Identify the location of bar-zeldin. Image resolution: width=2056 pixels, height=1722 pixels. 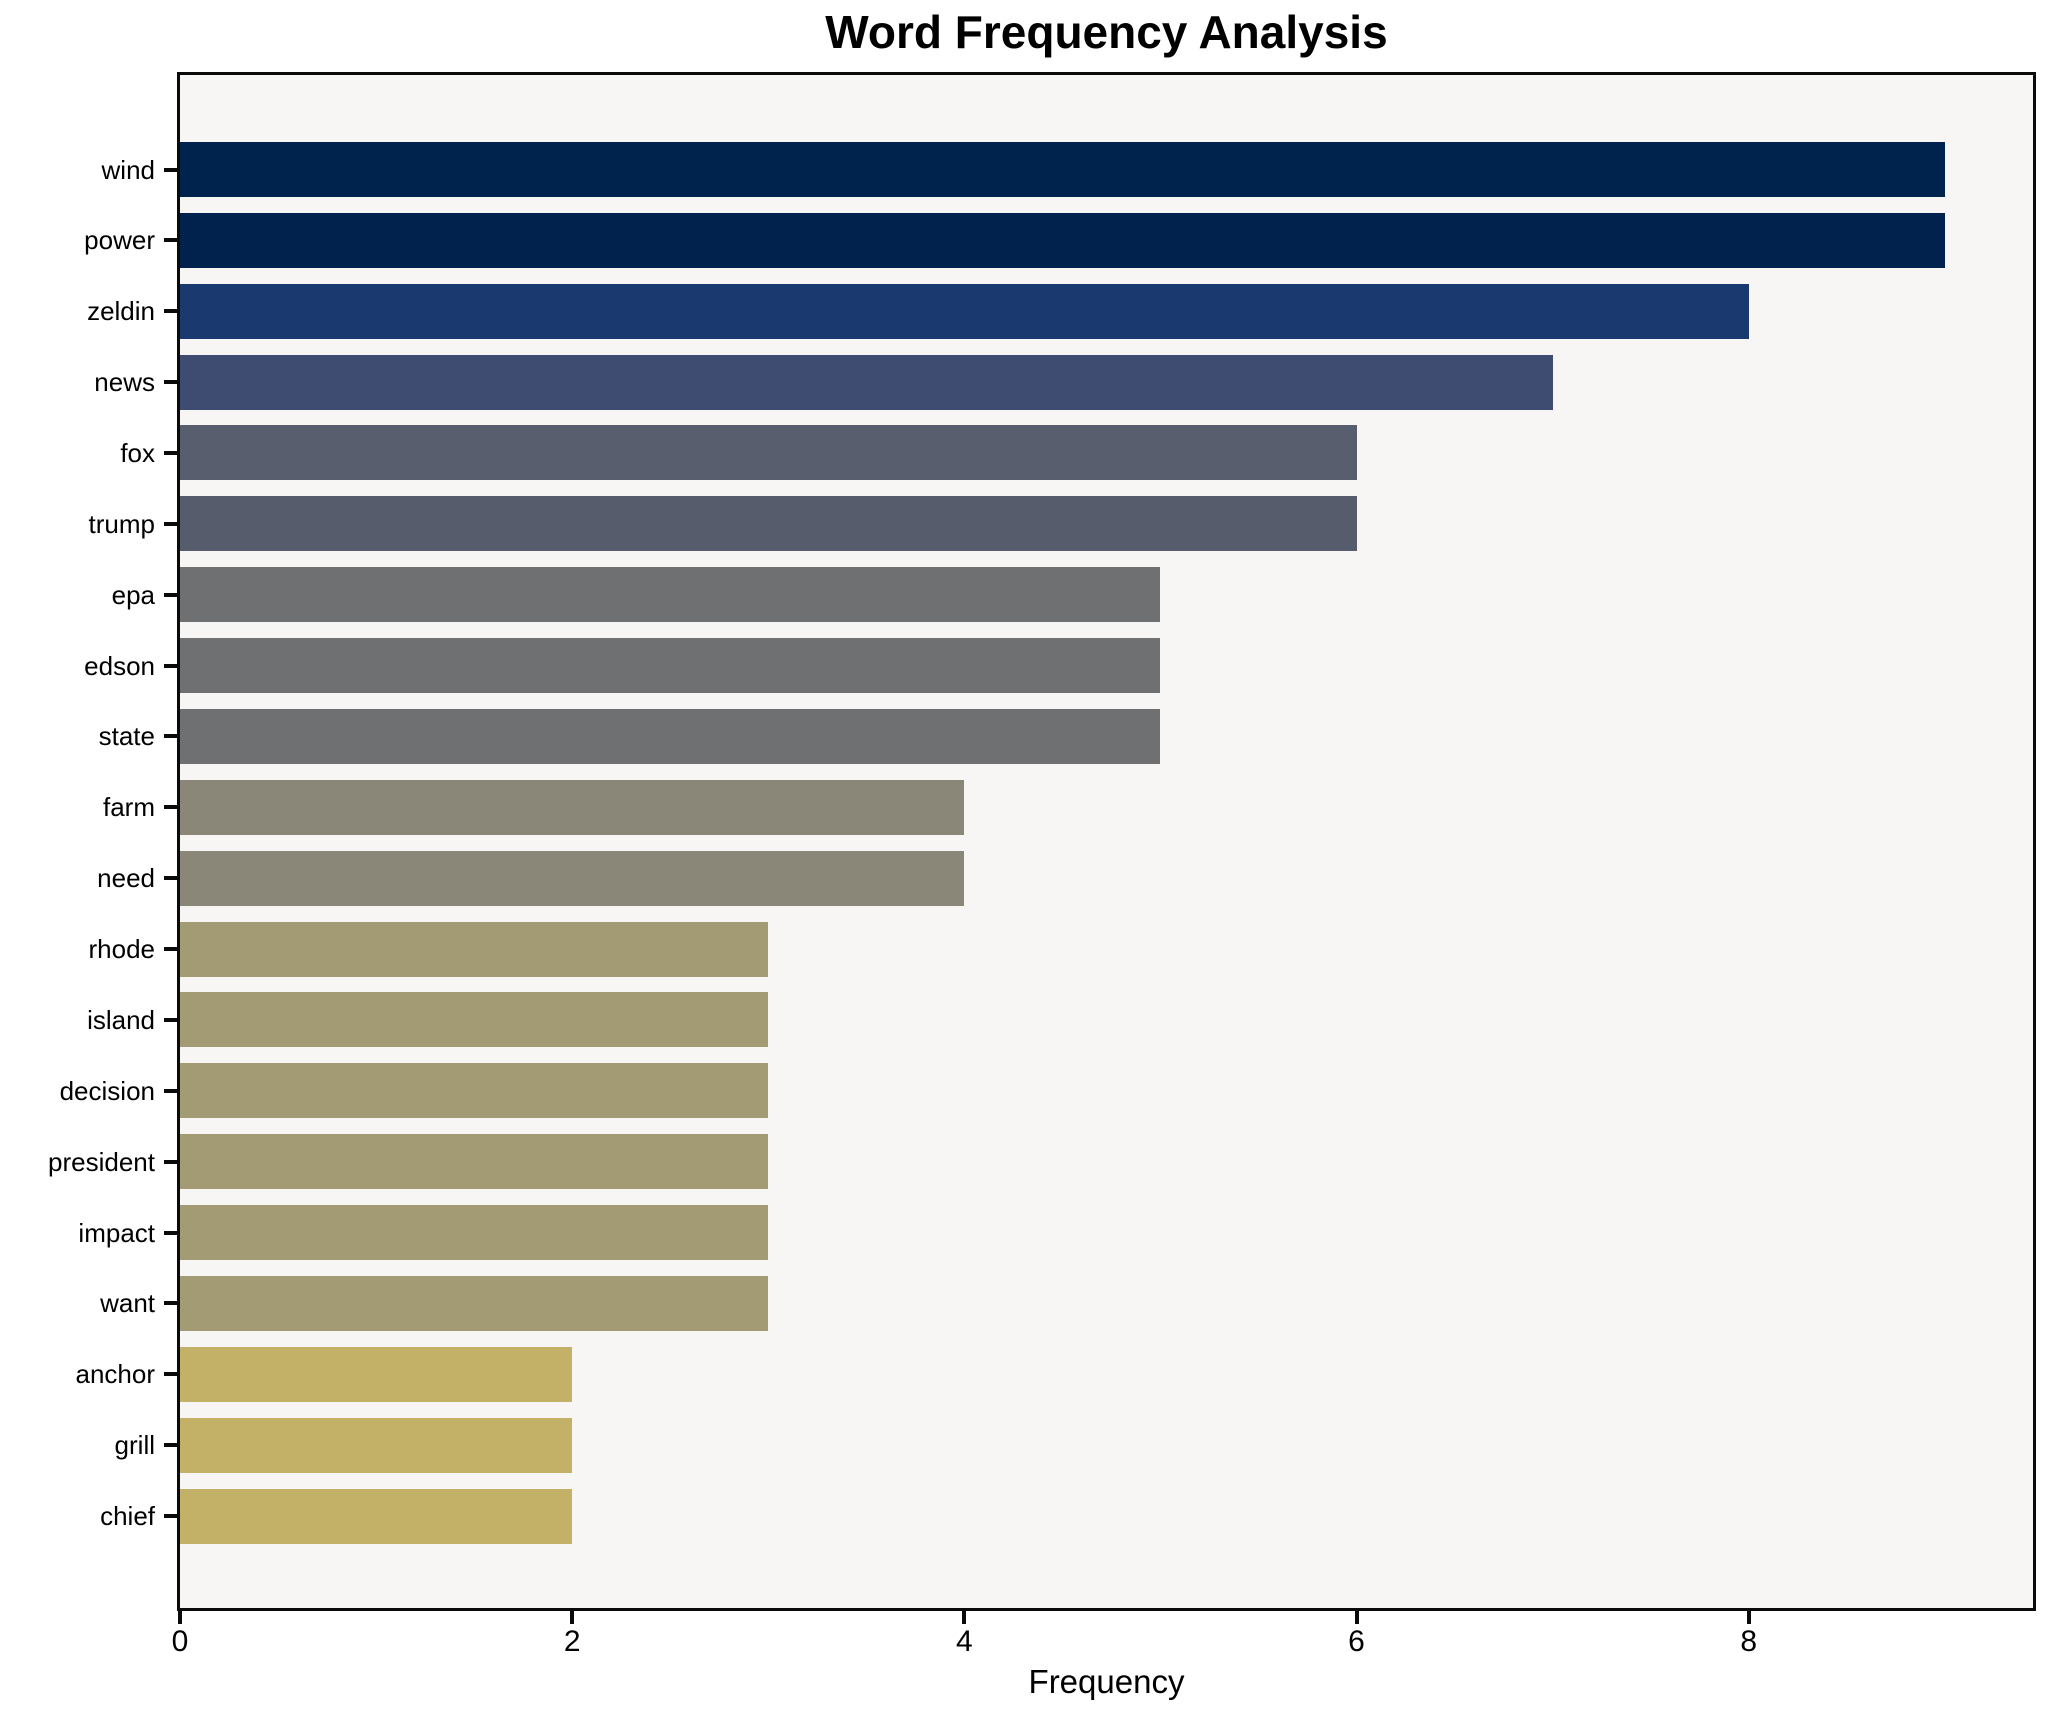
(964, 311).